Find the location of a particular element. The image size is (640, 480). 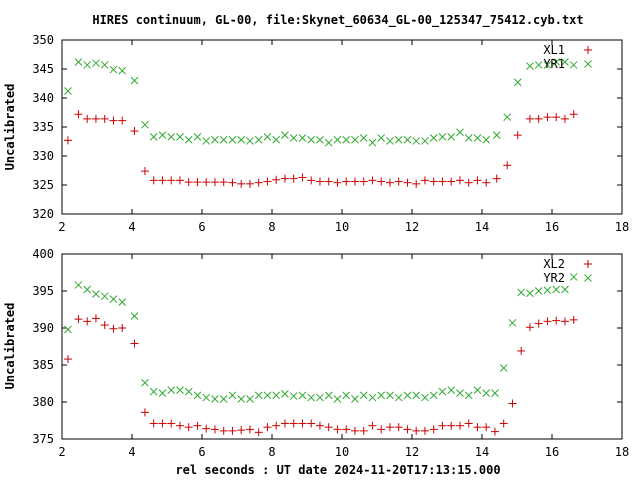

legend-label: YR2 is located at coordinates (554, 278).